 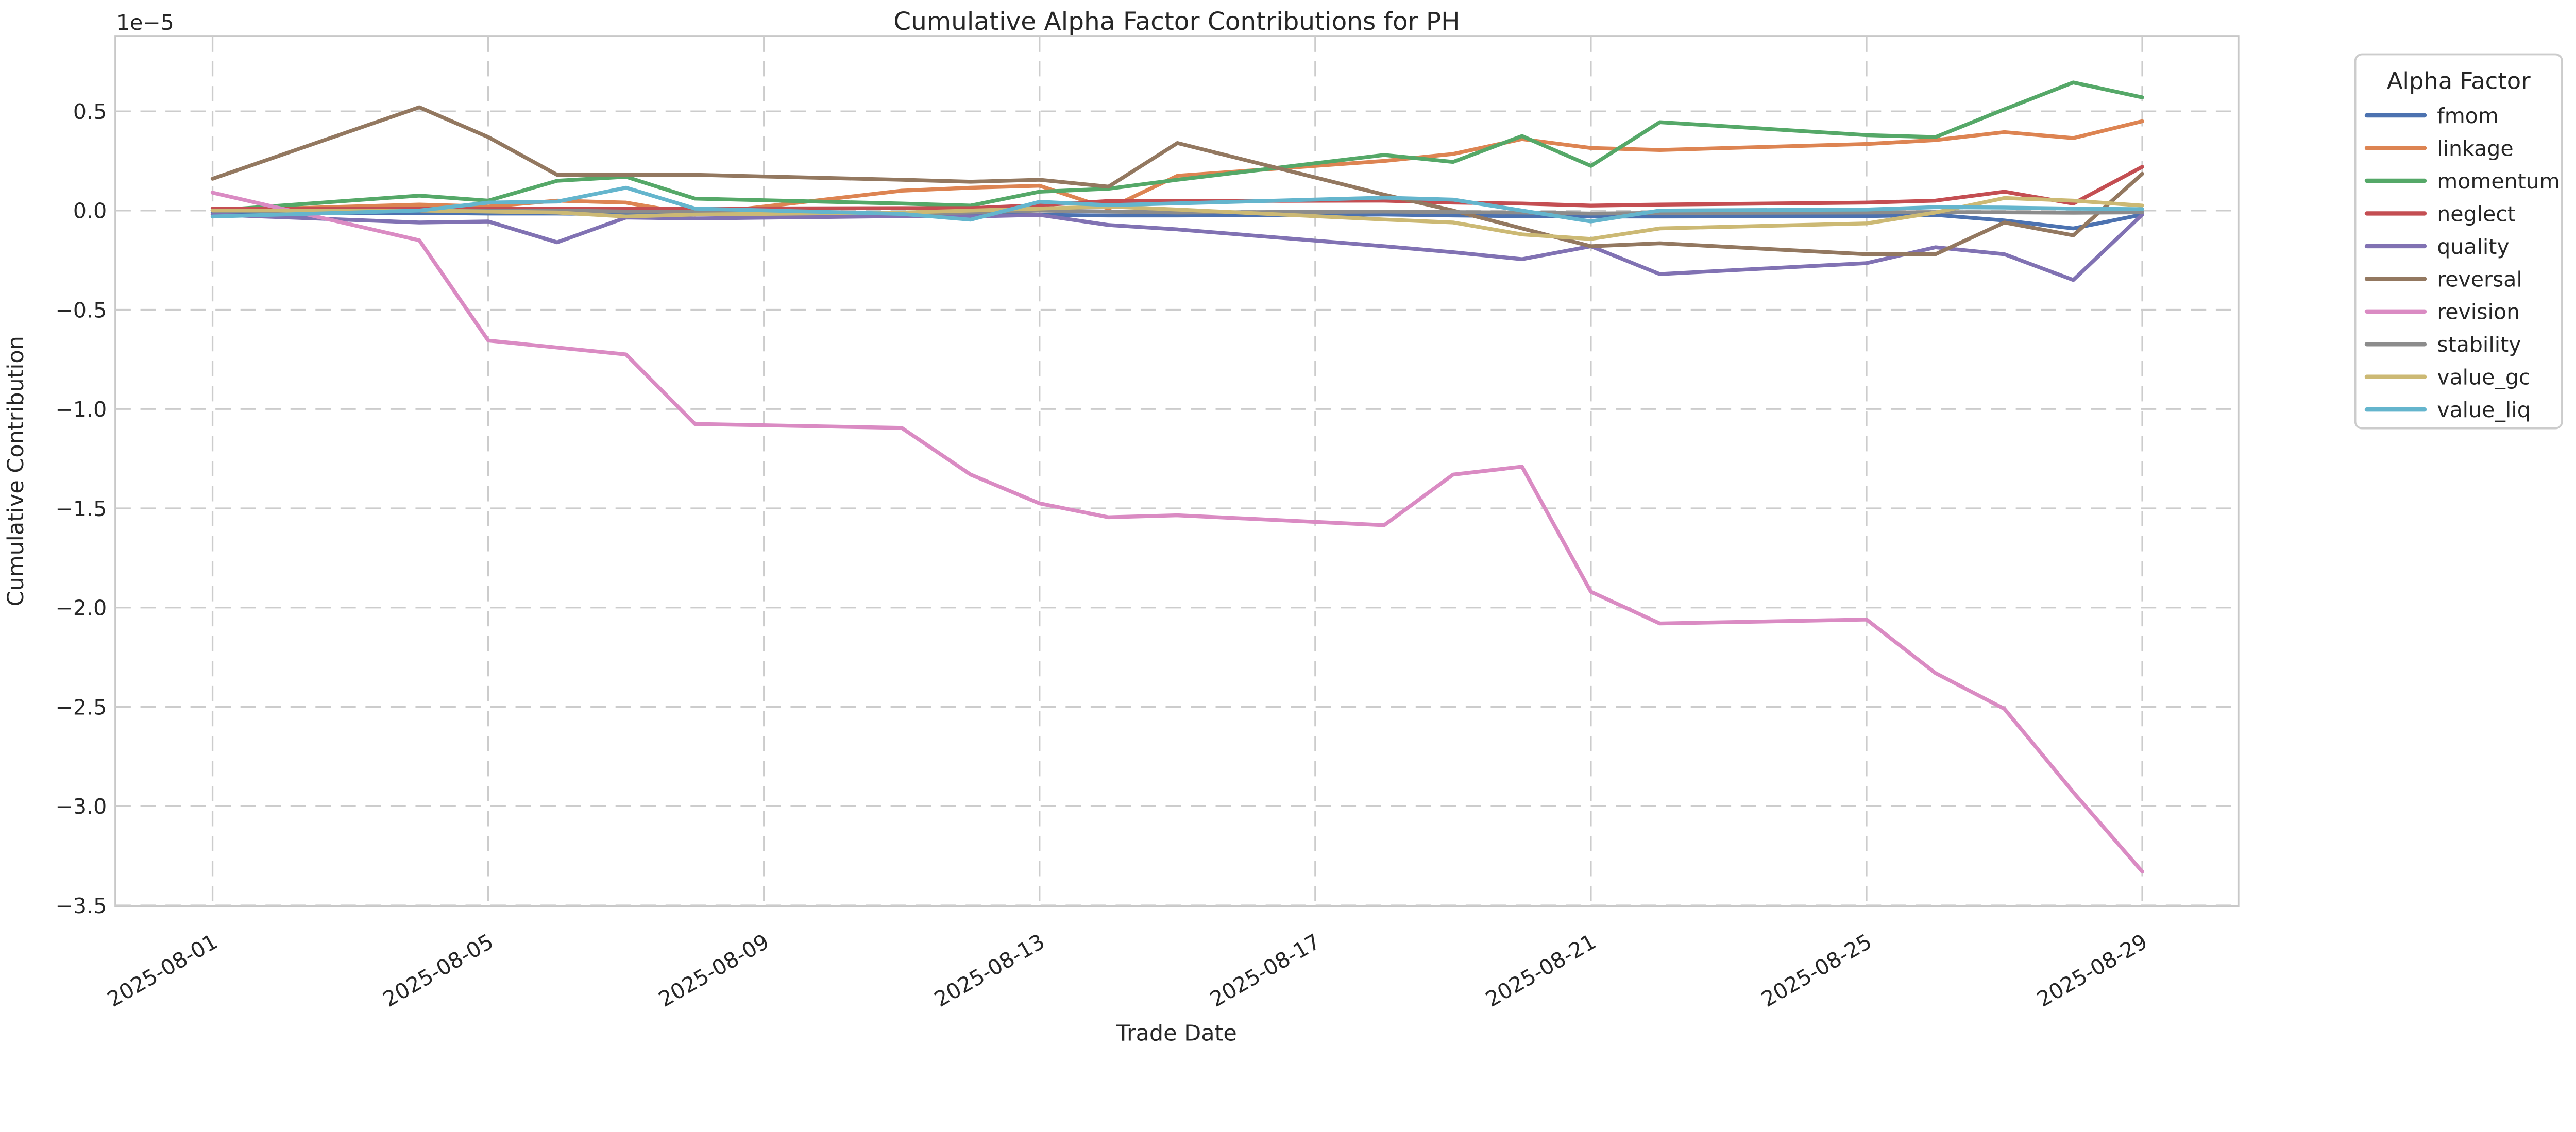 I want to click on x-tick-label: 2025-08-29, so click(x=2092, y=971).